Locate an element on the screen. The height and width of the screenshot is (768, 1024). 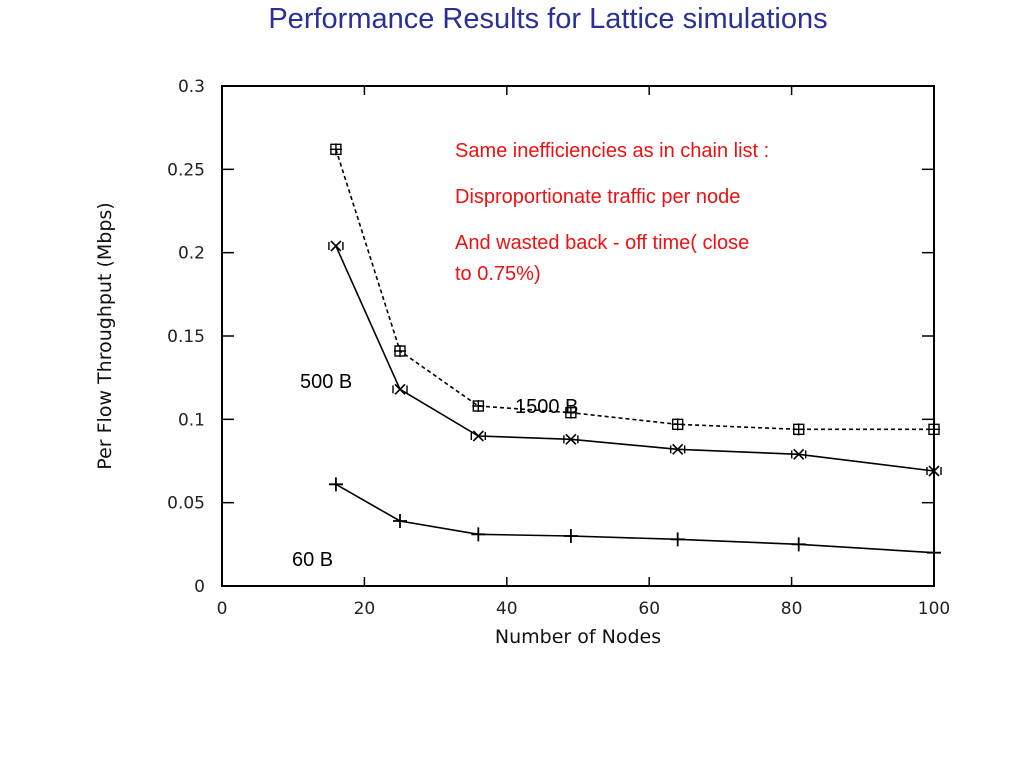
x-tick-label: 0 is located at coordinates (222, 609).